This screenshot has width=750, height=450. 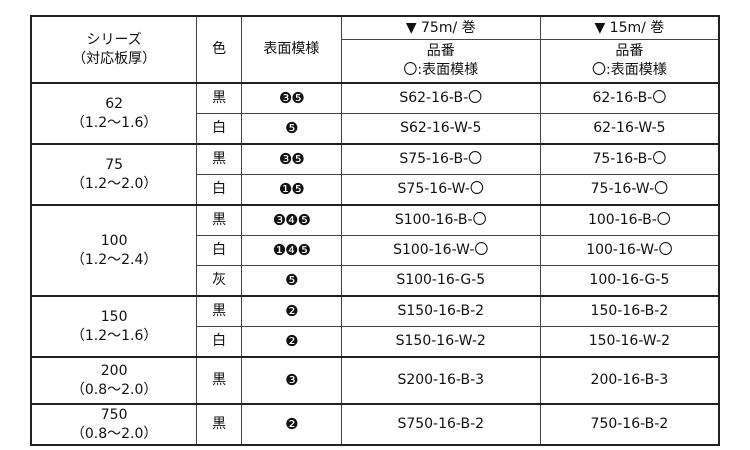 I want to click on part-15-cell: 750-16-B-2, so click(x=629, y=424).